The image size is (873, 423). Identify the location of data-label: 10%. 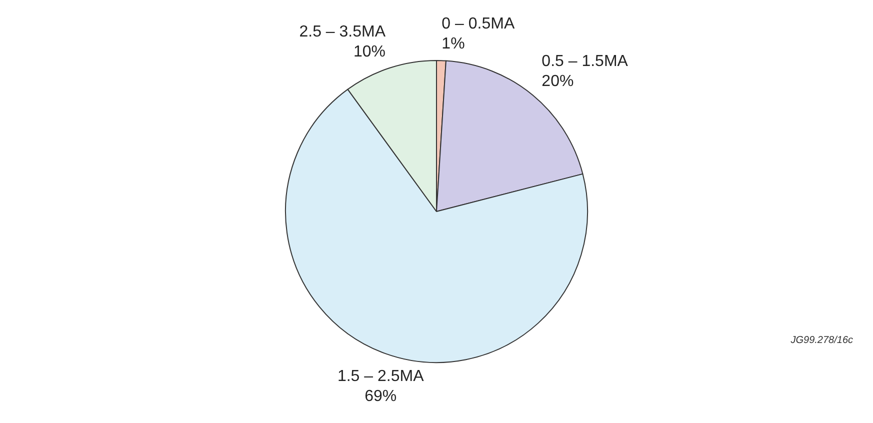
(369, 51).